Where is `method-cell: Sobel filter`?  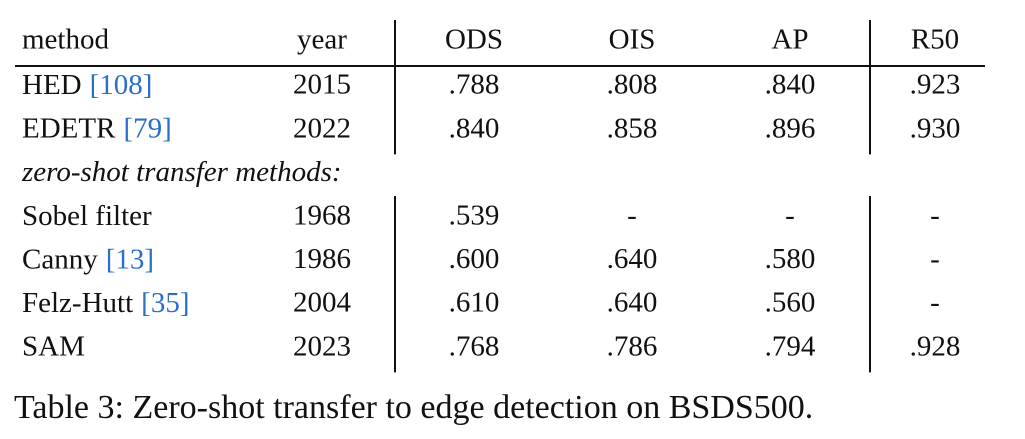
method-cell: Sobel filter is located at coordinates (87, 215).